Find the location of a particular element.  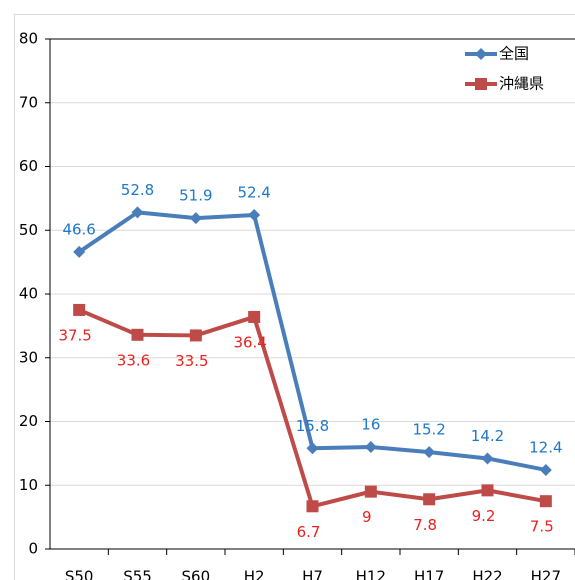

data-label: 15.8 is located at coordinates (312, 426).